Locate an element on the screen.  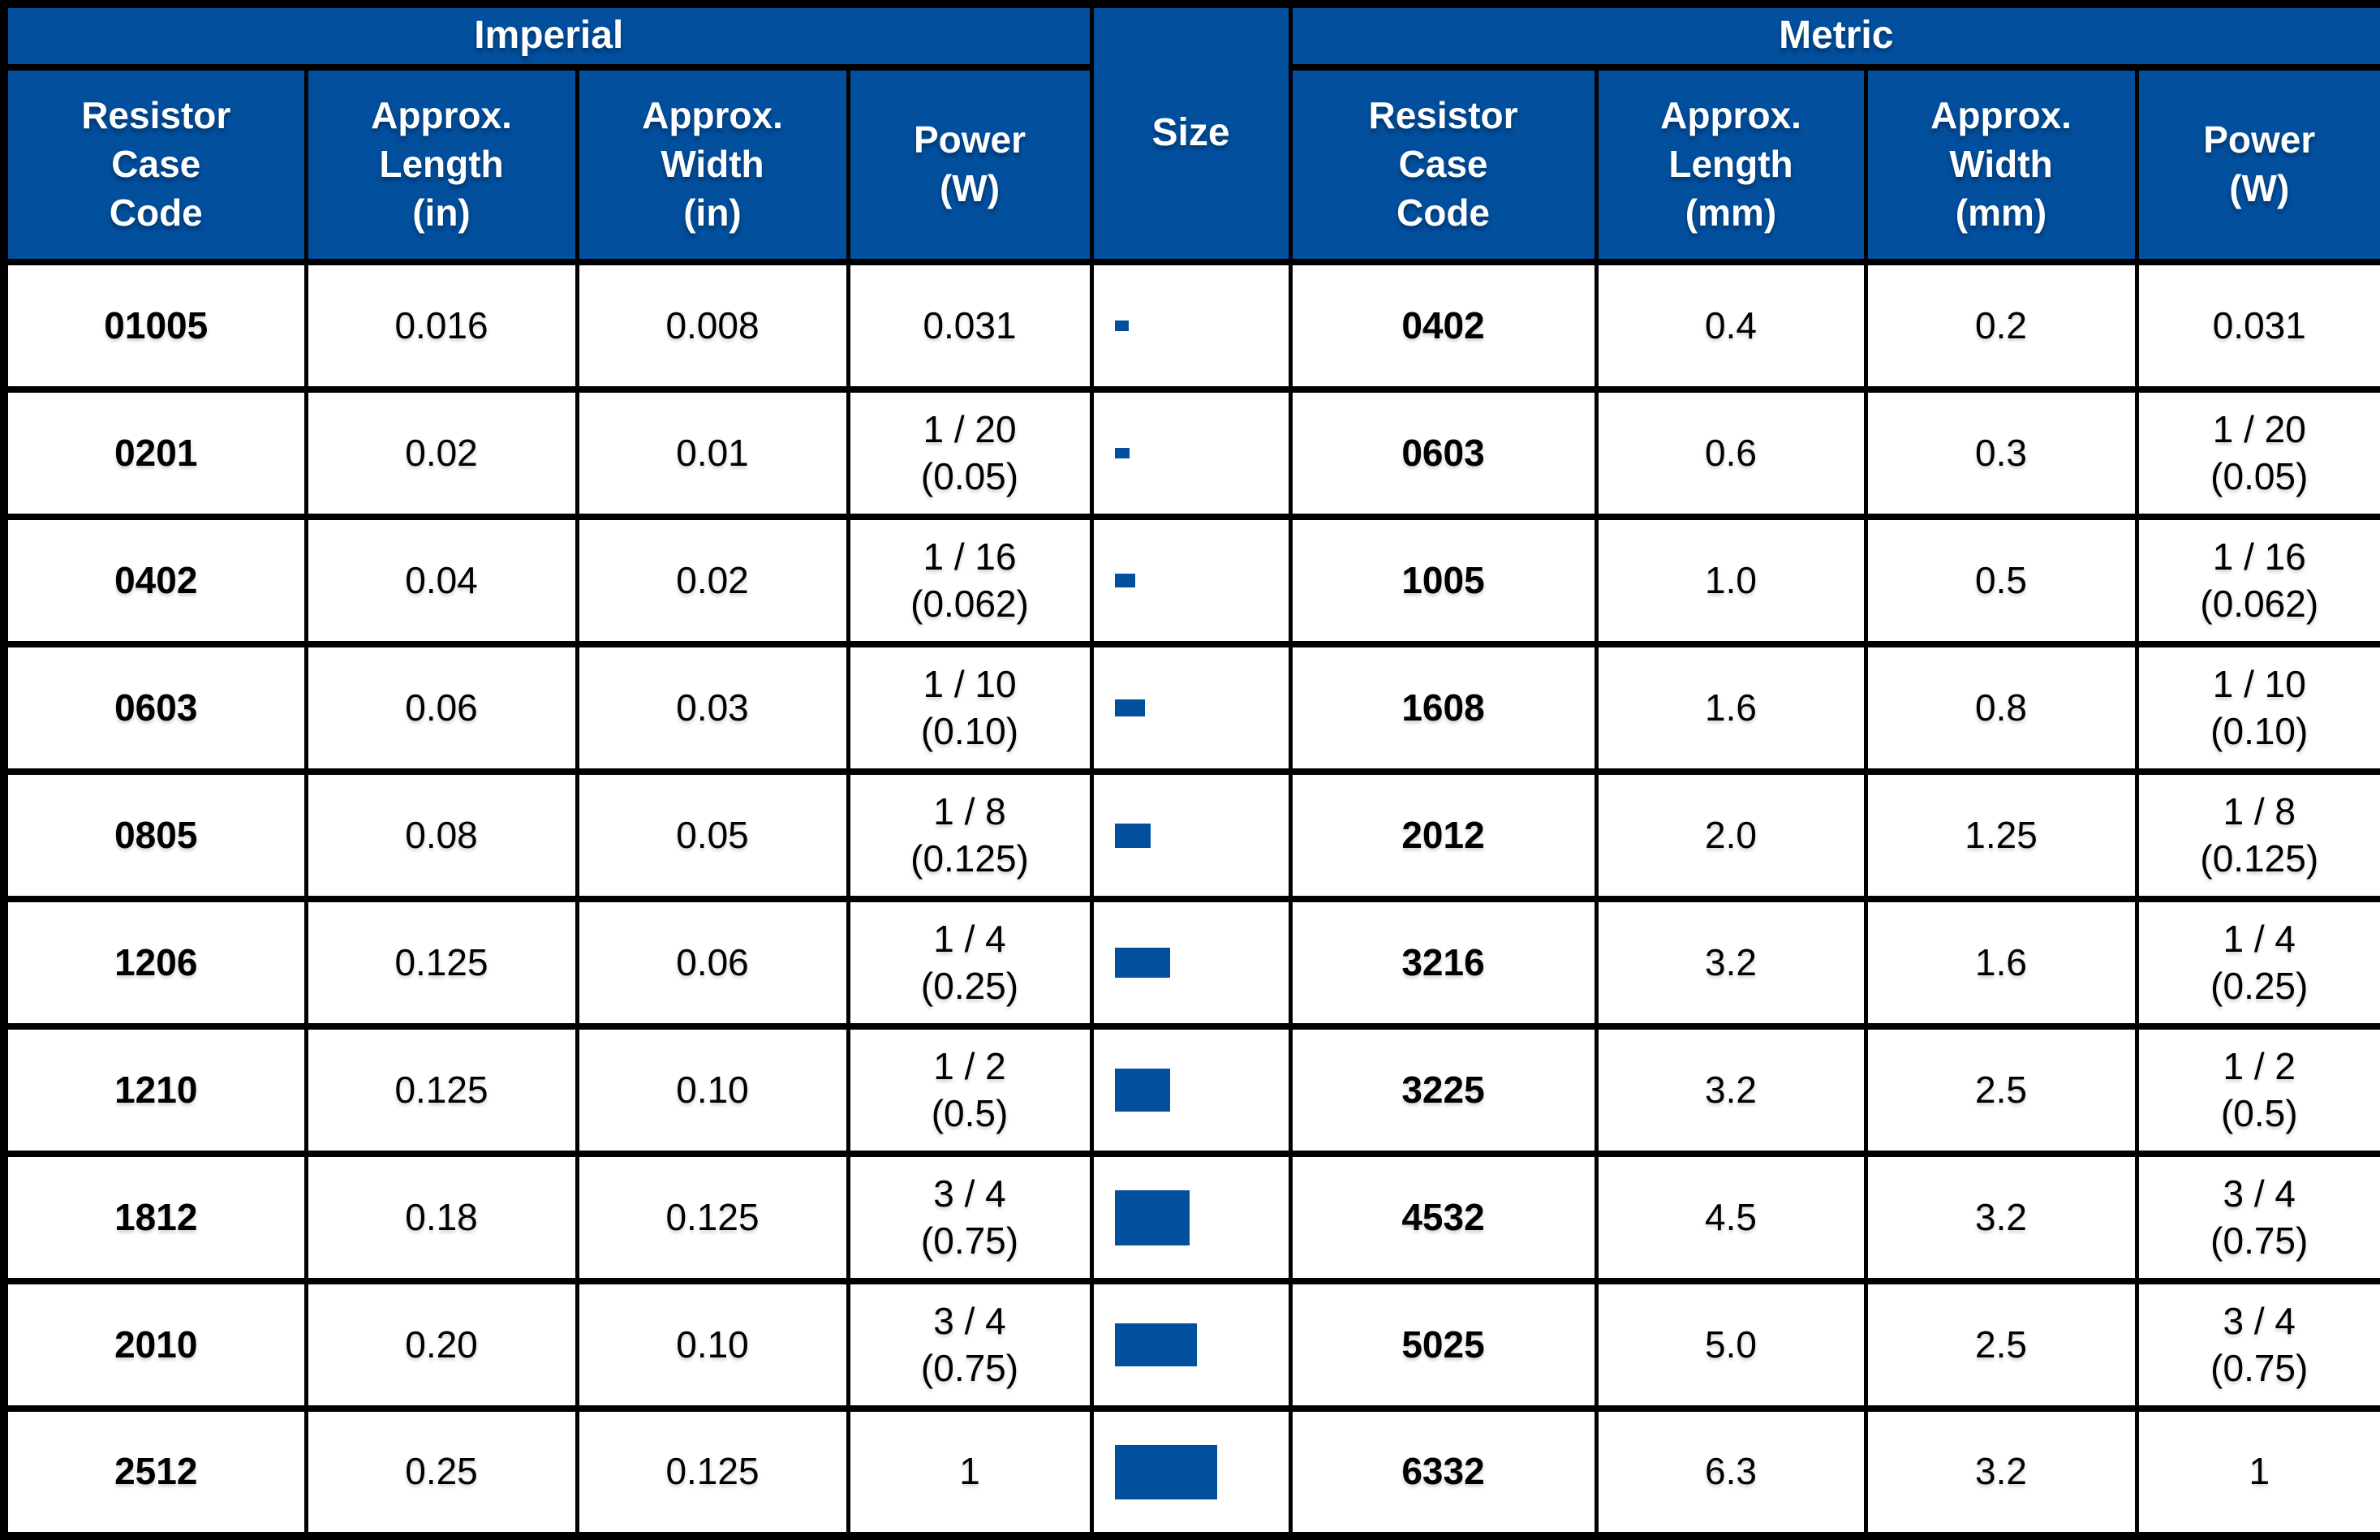
imperial-width: 0.02 is located at coordinates (712, 580).